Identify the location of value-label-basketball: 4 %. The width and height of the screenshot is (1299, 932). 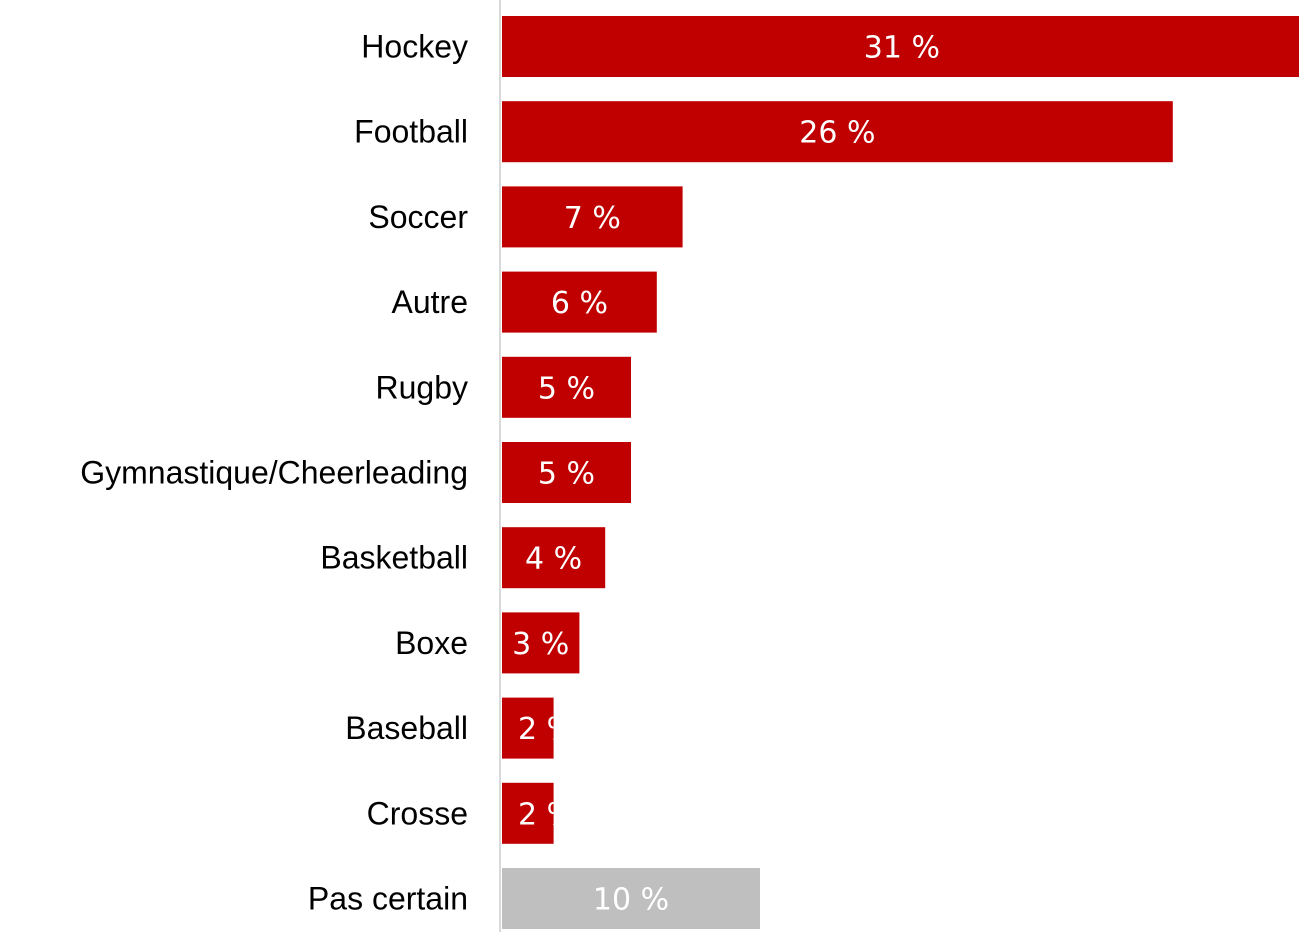
(553, 559).